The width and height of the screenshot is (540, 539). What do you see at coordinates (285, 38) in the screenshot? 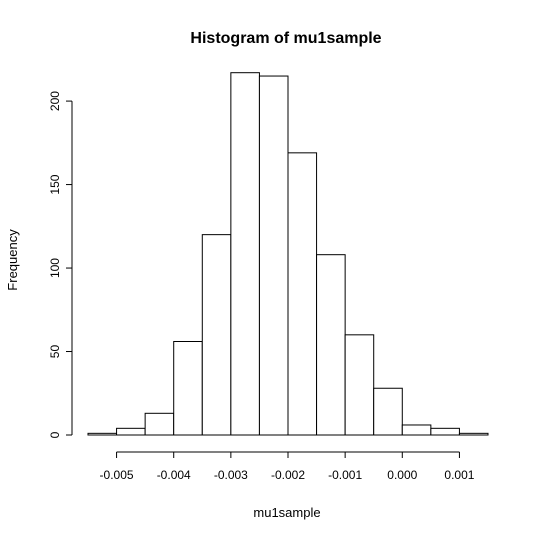
I see `chart-title: Histogram of mu1sample` at bounding box center [285, 38].